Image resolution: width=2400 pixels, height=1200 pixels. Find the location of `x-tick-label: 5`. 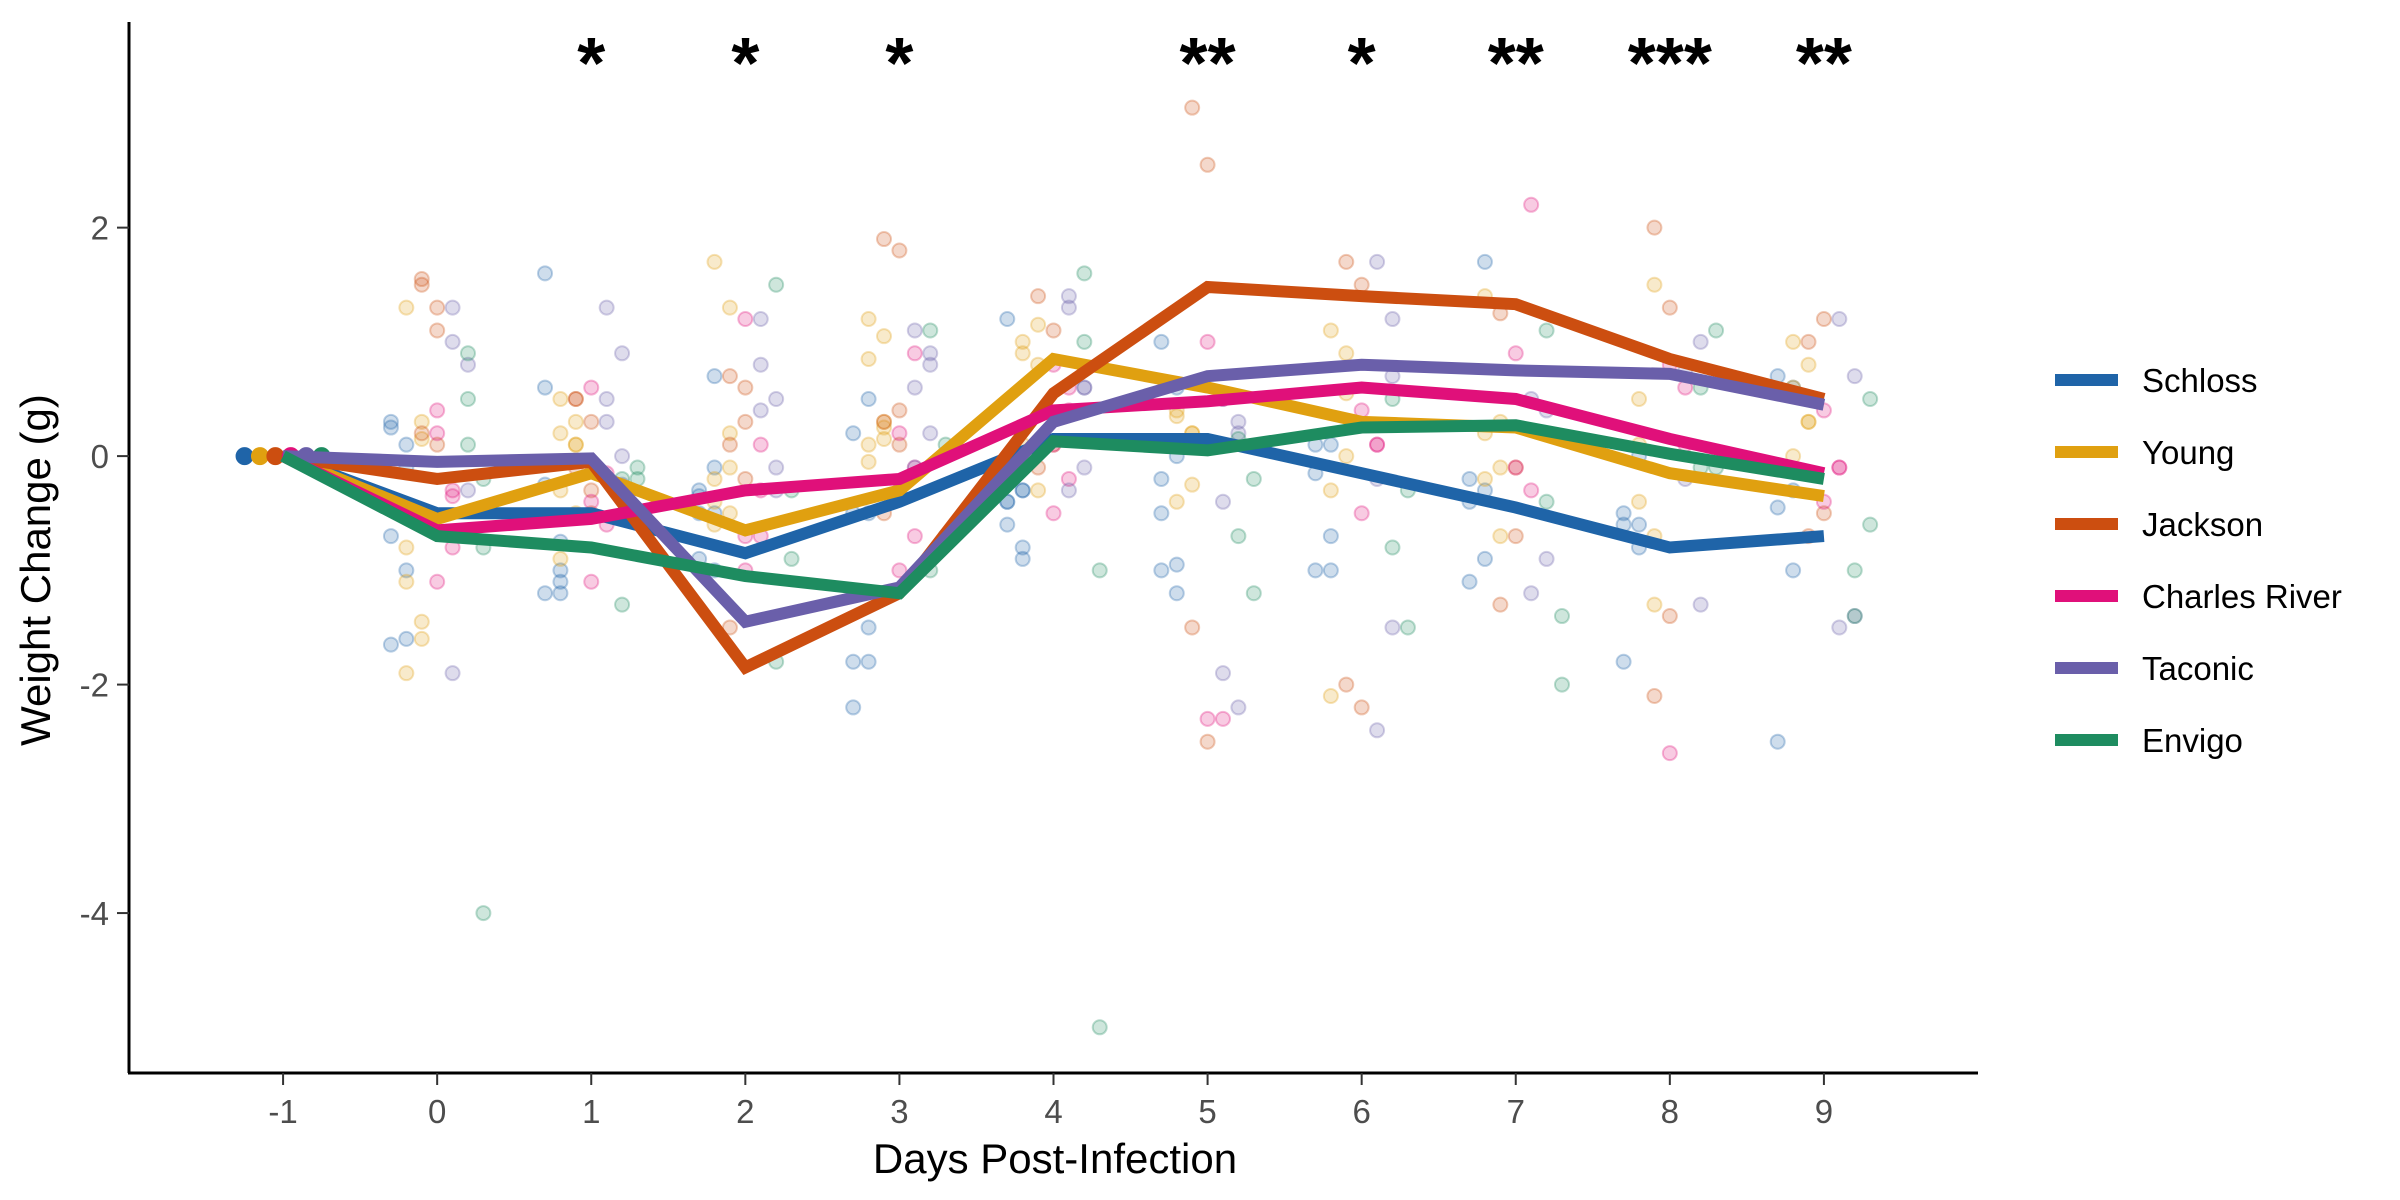

x-tick-label: 5 is located at coordinates (1207, 1111).